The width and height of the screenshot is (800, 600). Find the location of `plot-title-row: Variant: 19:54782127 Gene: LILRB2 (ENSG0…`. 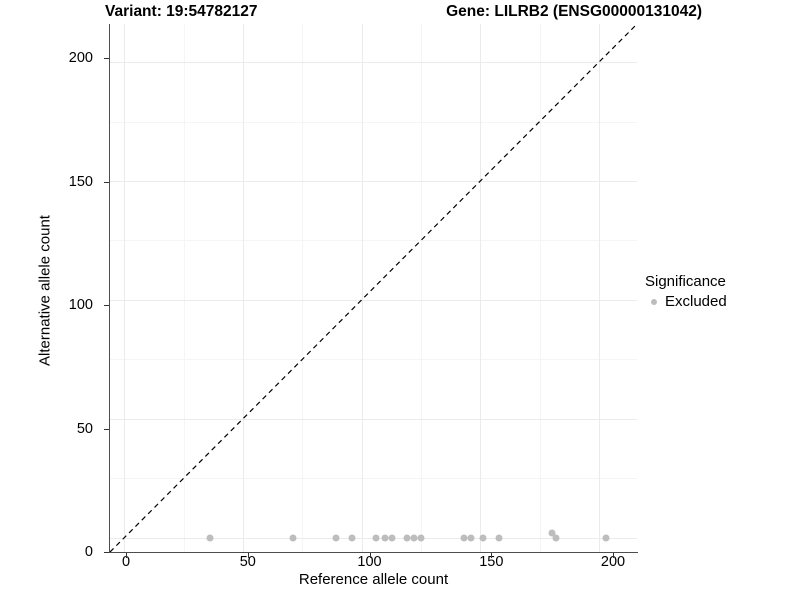

plot-title-row: Variant: 19:54782127 Gene: LILRB2 (ENSG0… is located at coordinates (403, 13).